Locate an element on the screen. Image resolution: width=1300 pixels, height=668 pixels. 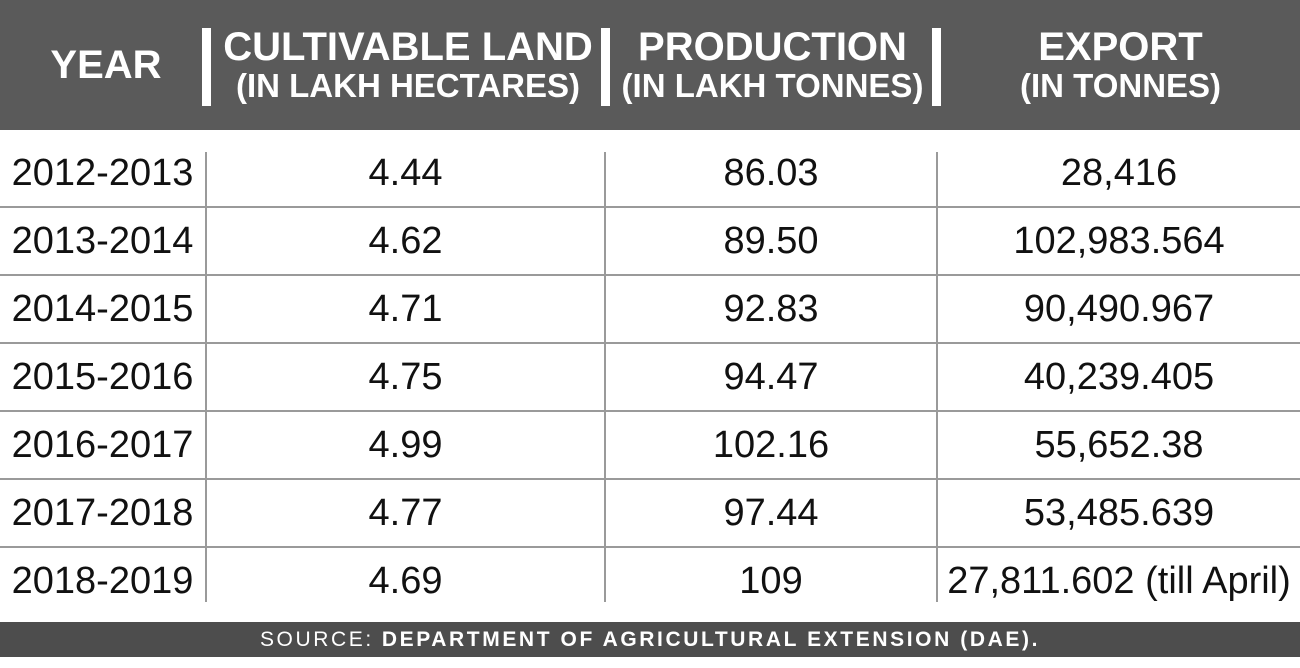
cell-export: 55,652.38 is located at coordinates (1119, 444).